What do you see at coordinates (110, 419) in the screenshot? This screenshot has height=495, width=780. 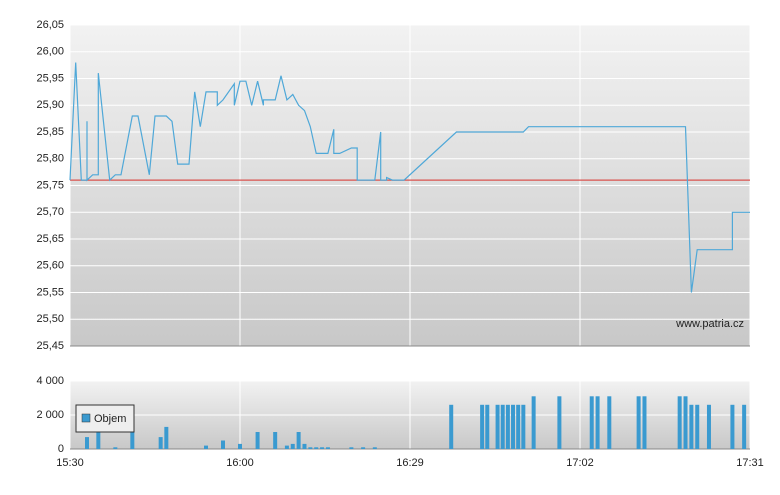 I see `legend-label: Objem` at bounding box center [110, 419].